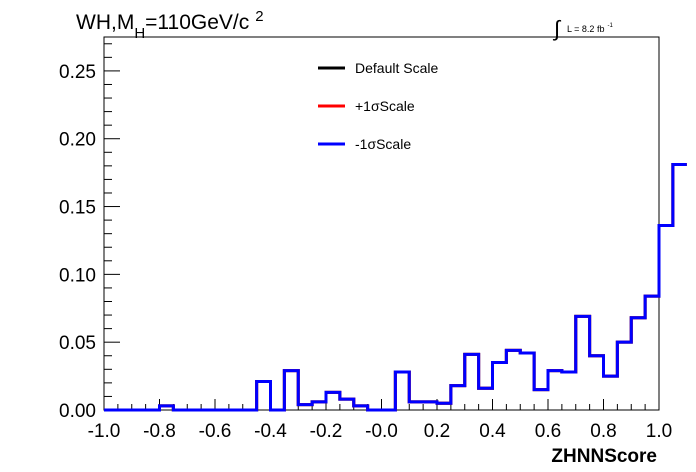  What do you see at coordinates (215, 431) in the screenshot?
I see `x-tick-label: -0.6` at bounding box center [215, 431].